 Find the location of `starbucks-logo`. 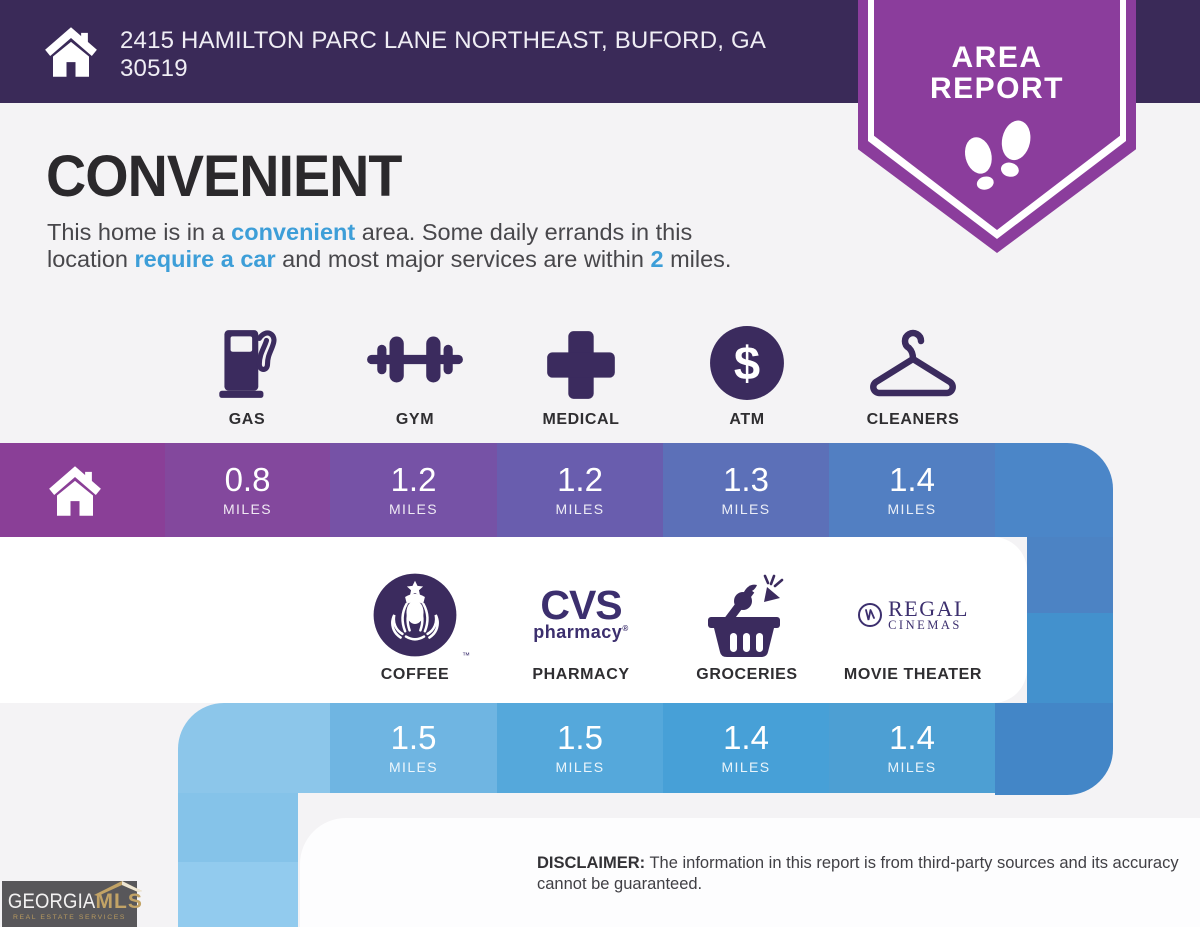

starbucks-logo is located at coordinates (415, 615).